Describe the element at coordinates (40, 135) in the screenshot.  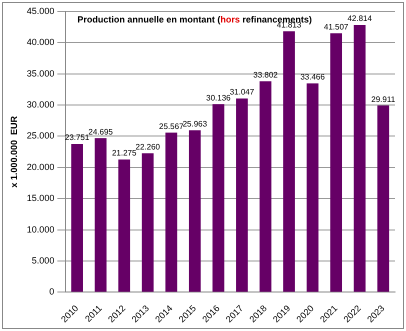
I see `y-tick-label: 25.000` at that location.